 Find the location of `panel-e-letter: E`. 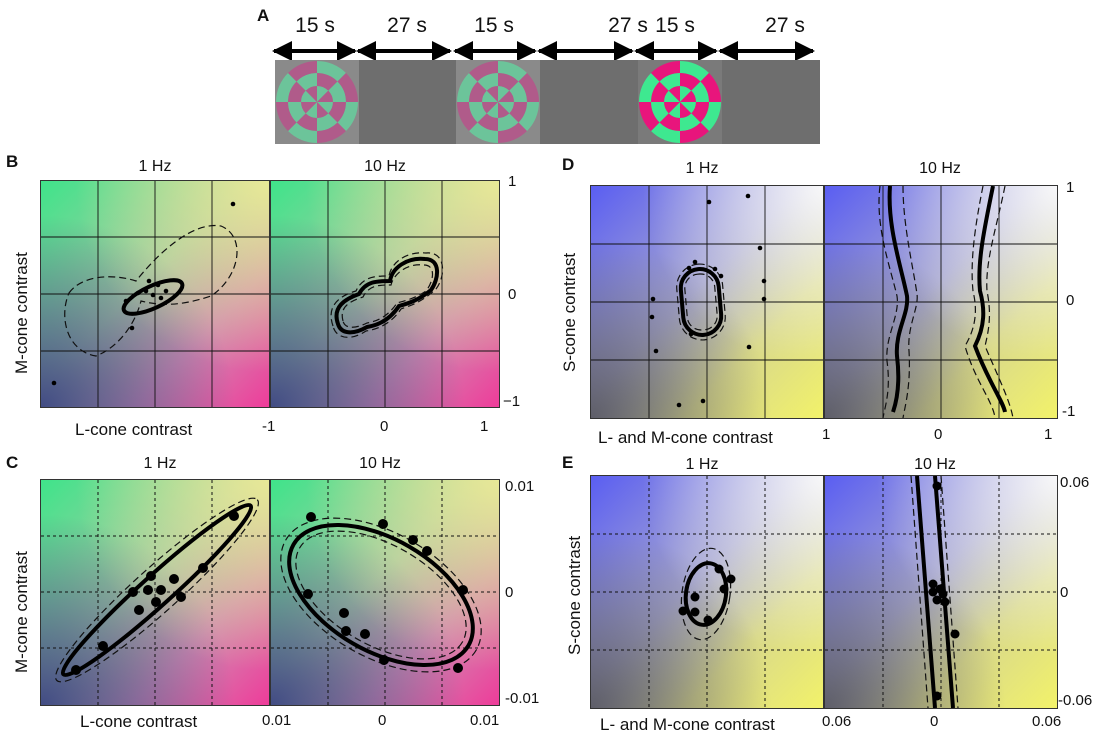

panel-e-letter: E is located at coordinates (568, 462).